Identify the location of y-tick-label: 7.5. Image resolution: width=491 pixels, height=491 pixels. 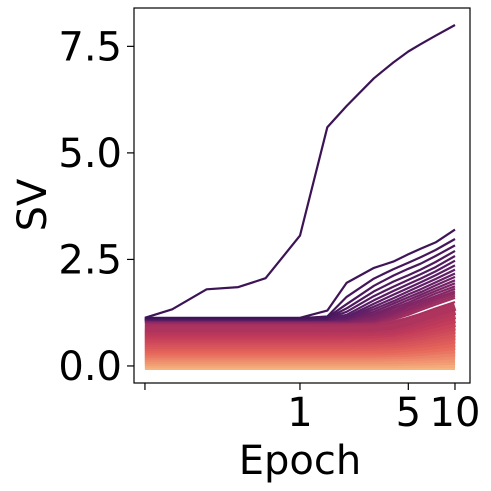
(90, 47).